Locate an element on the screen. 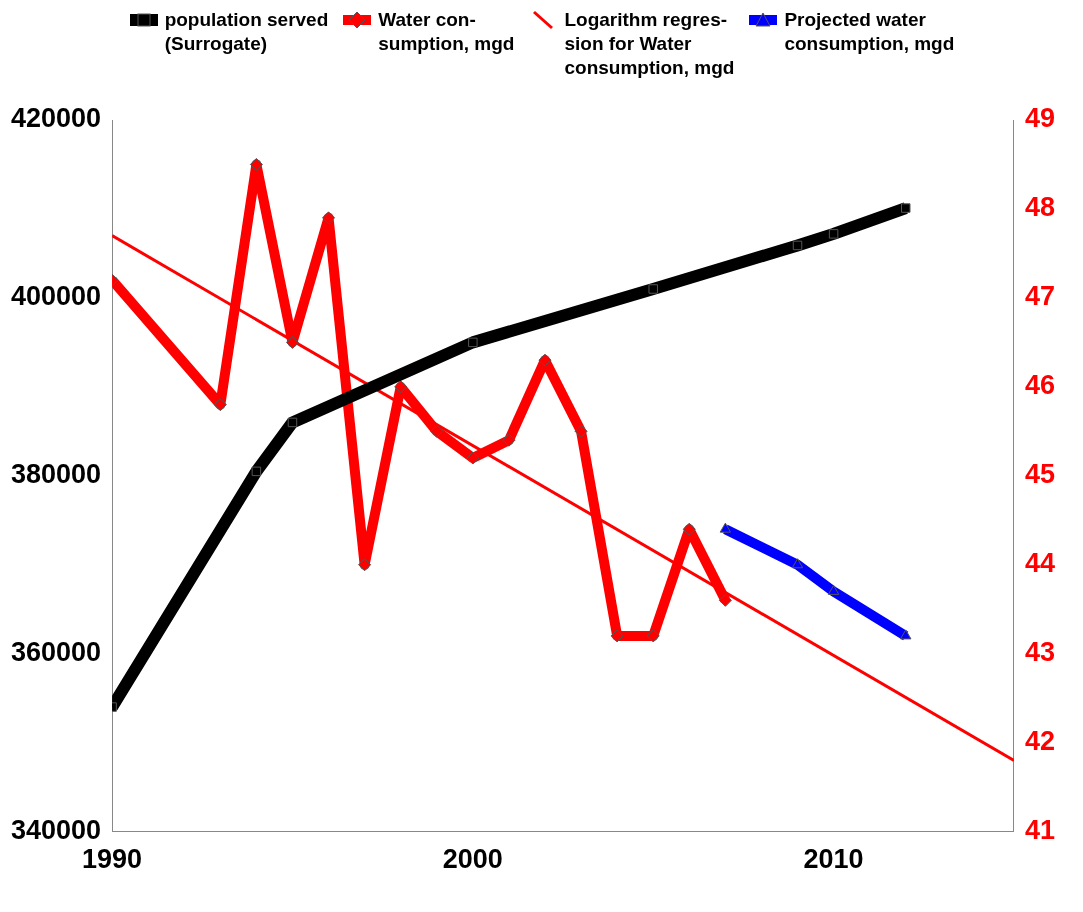 Image resolution: width=1083 pixels, height=912 pixels. y2-tick-label: 48 is located at coordinates (1040, 207).